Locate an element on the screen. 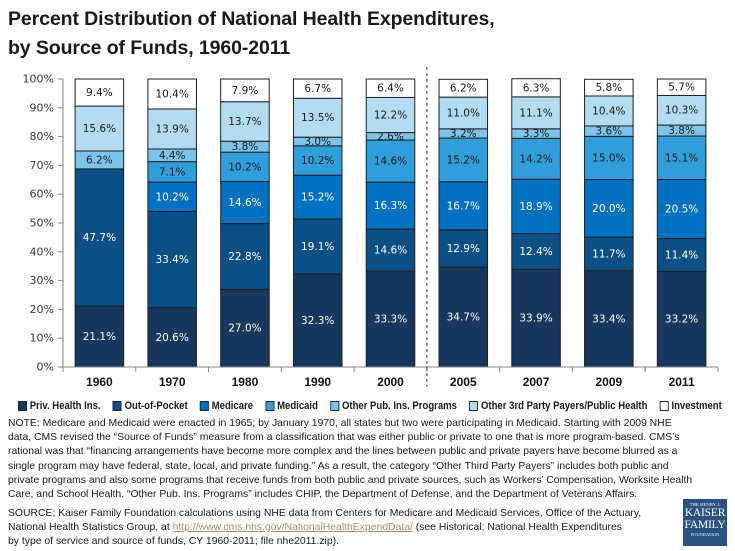 The width and height of the screenshot is (735, 551). data-label: 11.4% is located at coordinates (681, 255).